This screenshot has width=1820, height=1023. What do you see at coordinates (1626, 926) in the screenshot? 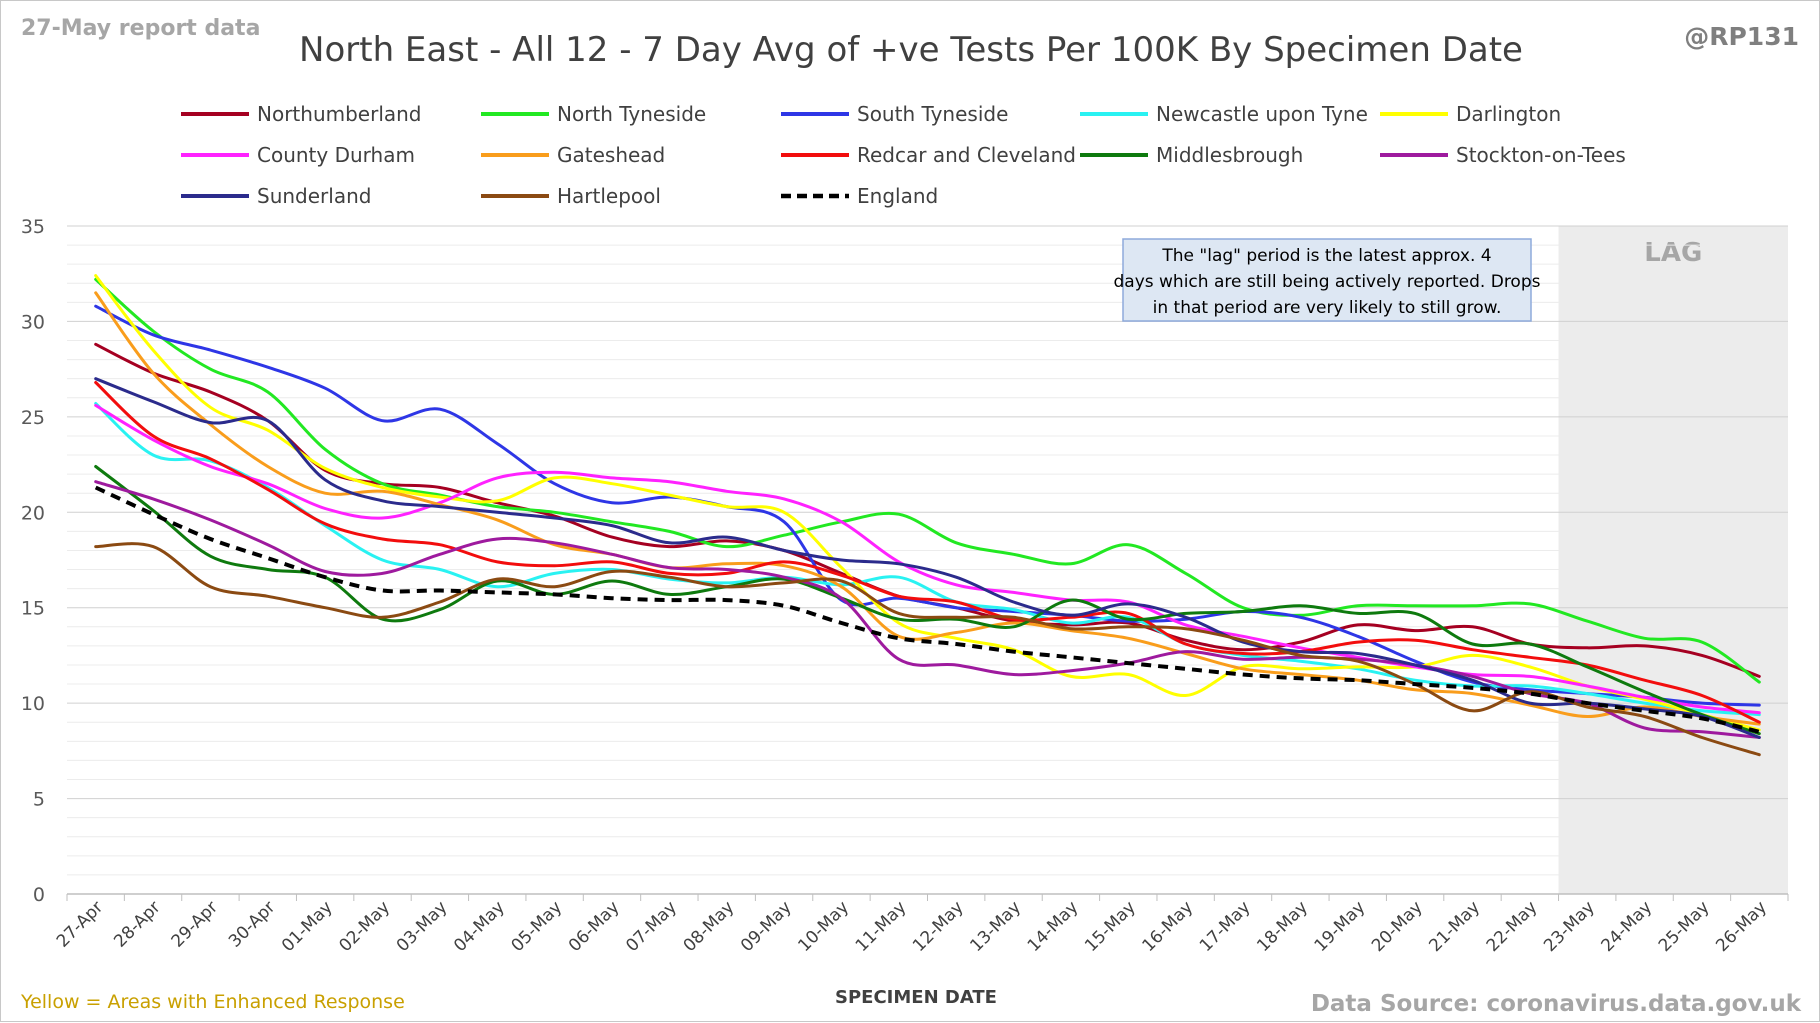
I see `x-tick-label: 24-May` at bounding box center [1626, 926].